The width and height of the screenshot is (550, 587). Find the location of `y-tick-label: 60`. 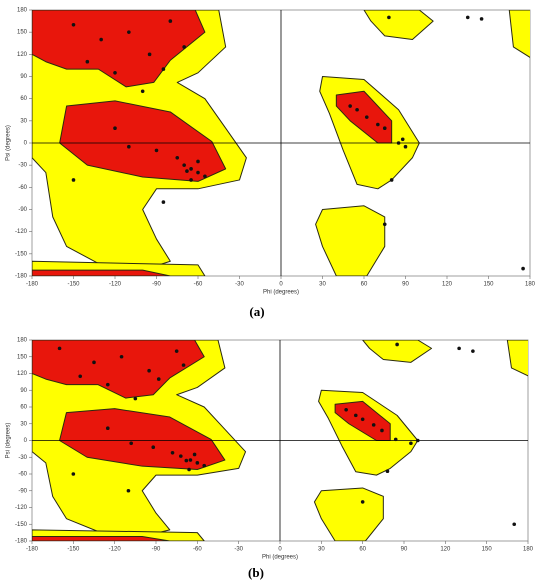

y-tick-label: 60 is located at coordinates (23, 408).